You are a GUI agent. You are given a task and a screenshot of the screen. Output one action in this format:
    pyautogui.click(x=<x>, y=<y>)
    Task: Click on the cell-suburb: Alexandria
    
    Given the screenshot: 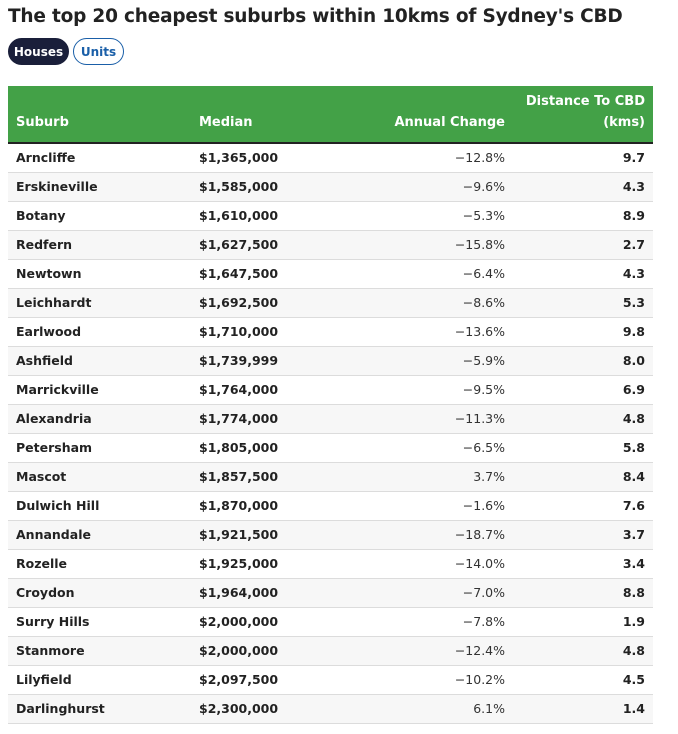 What is the action you would take?
    pyautogui.click(x=99, y=419)
    